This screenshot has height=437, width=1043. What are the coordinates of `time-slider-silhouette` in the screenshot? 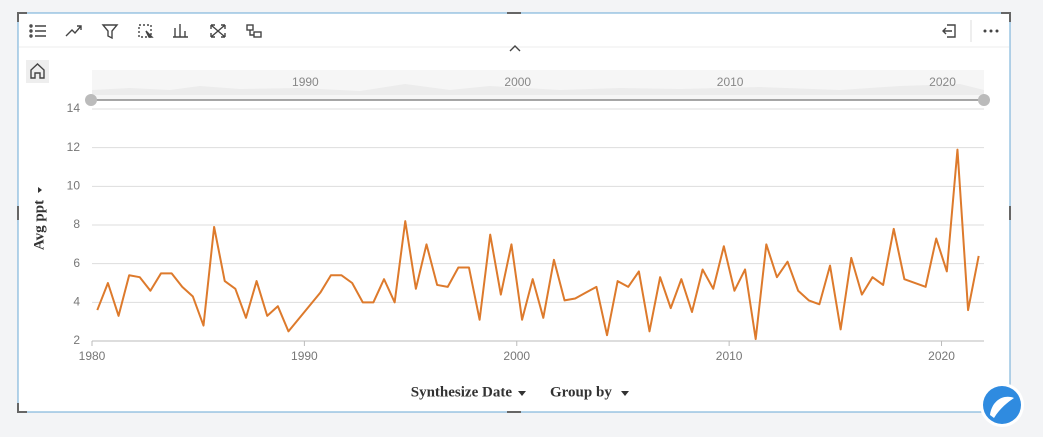 It's located at (538, 89).